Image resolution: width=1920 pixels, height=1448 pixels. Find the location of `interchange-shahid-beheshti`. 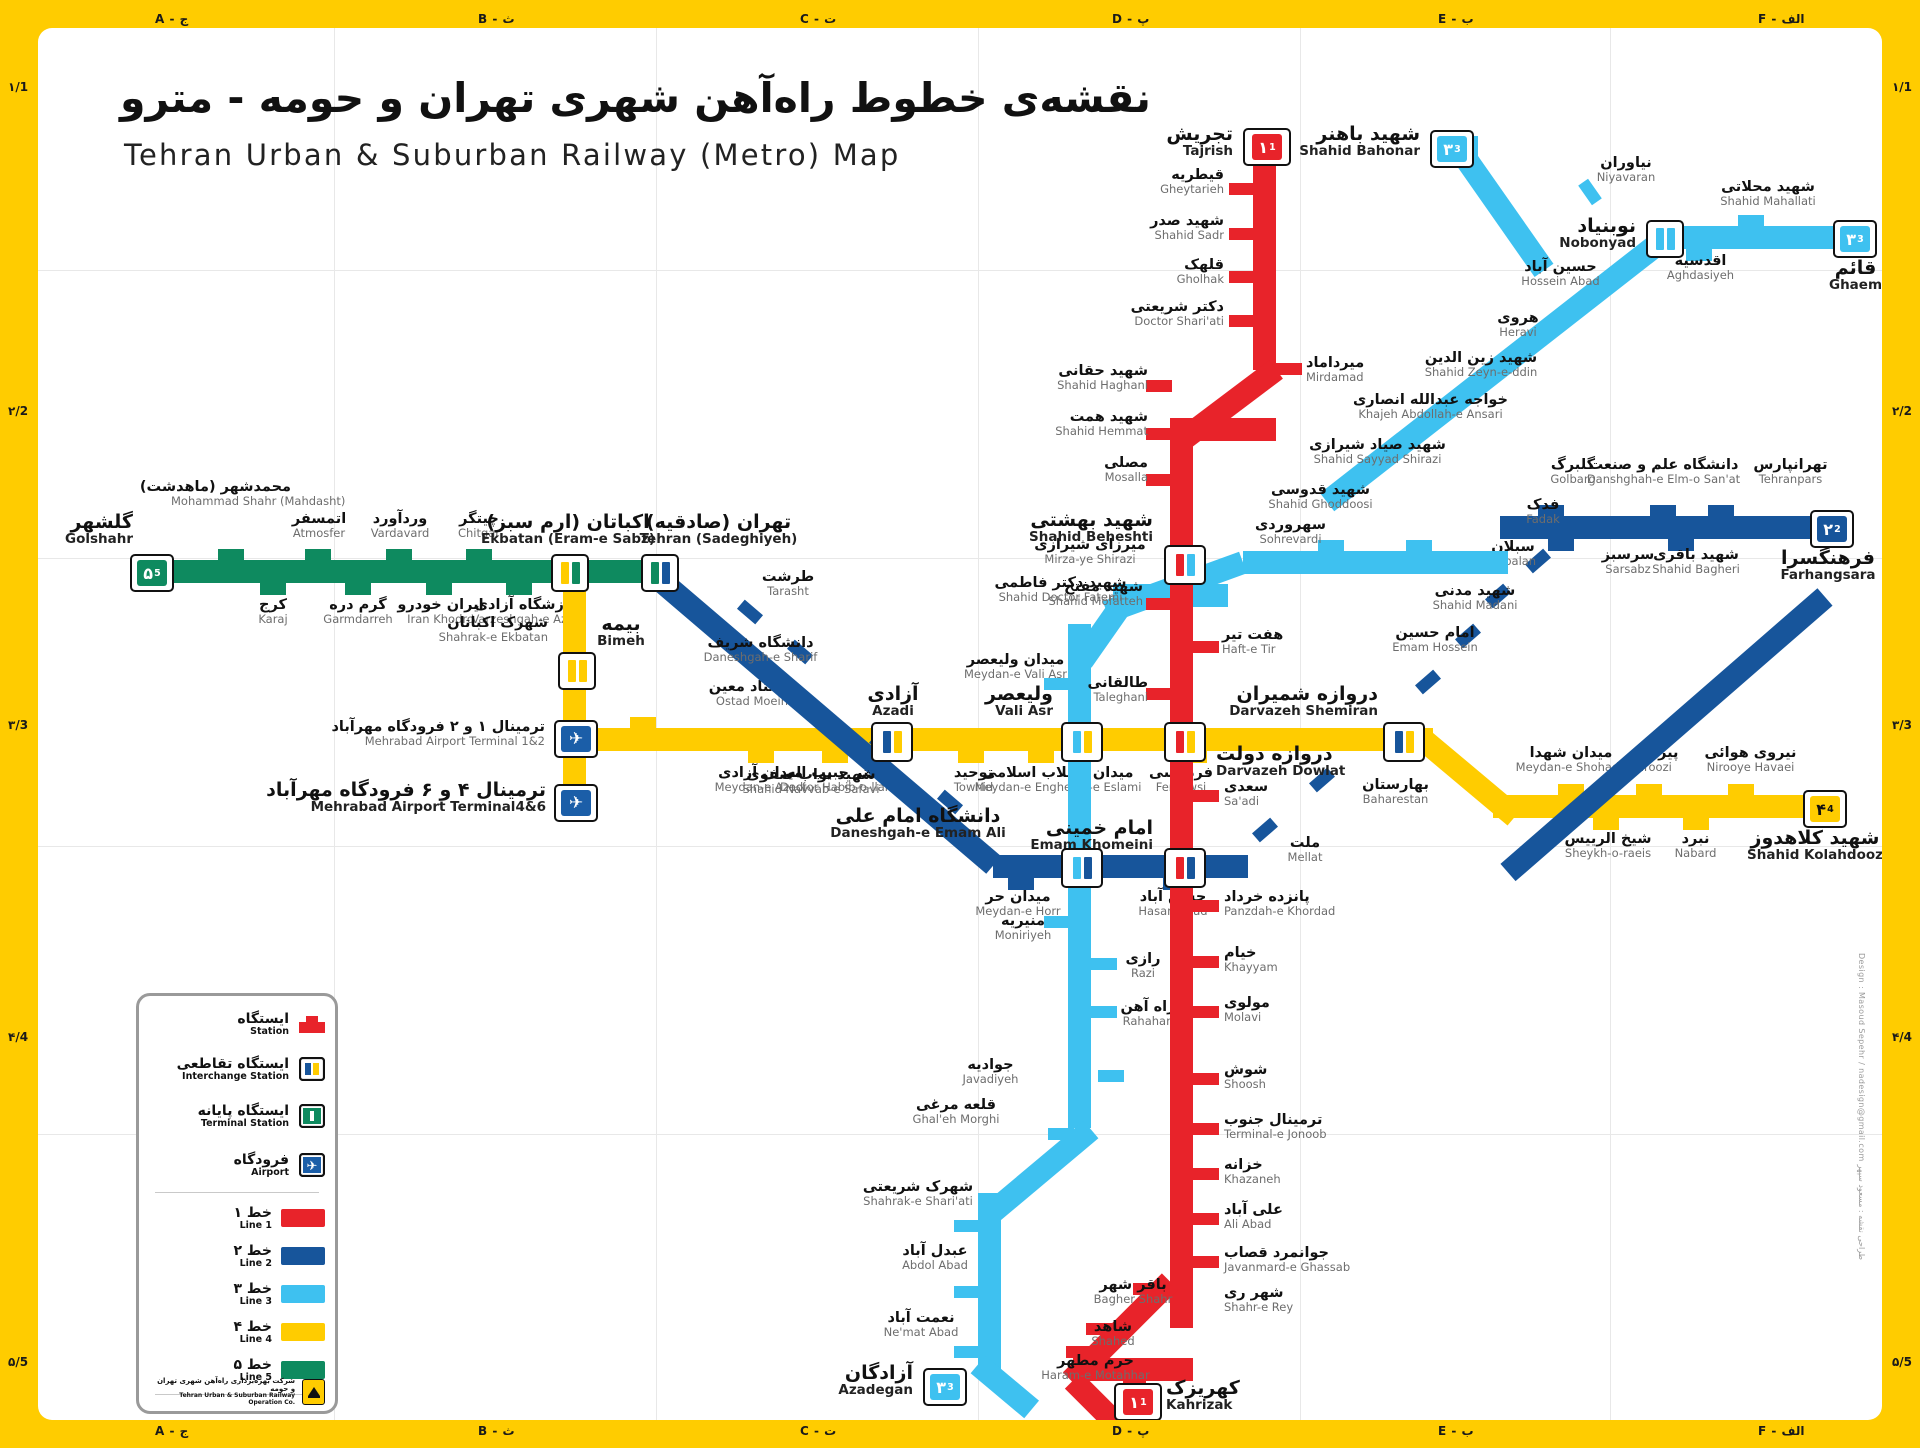

interchange-shahid-beheshti is located at coordinates (1185, 565).